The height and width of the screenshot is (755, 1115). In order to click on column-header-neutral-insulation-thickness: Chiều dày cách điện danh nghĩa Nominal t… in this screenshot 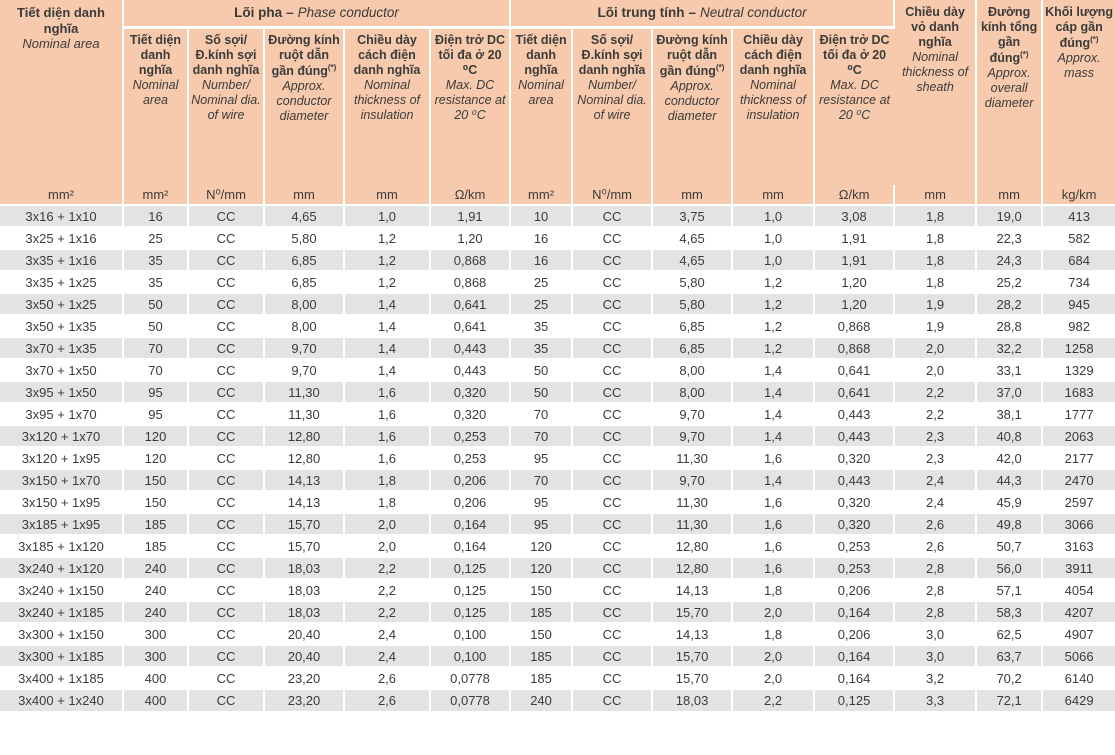, I will do `click(774, 106)`.